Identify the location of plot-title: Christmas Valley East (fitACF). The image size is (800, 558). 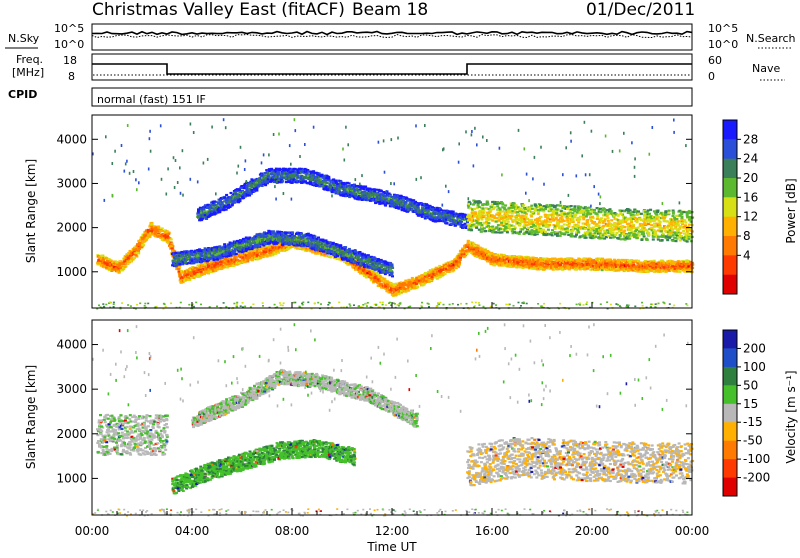
(218, 10).